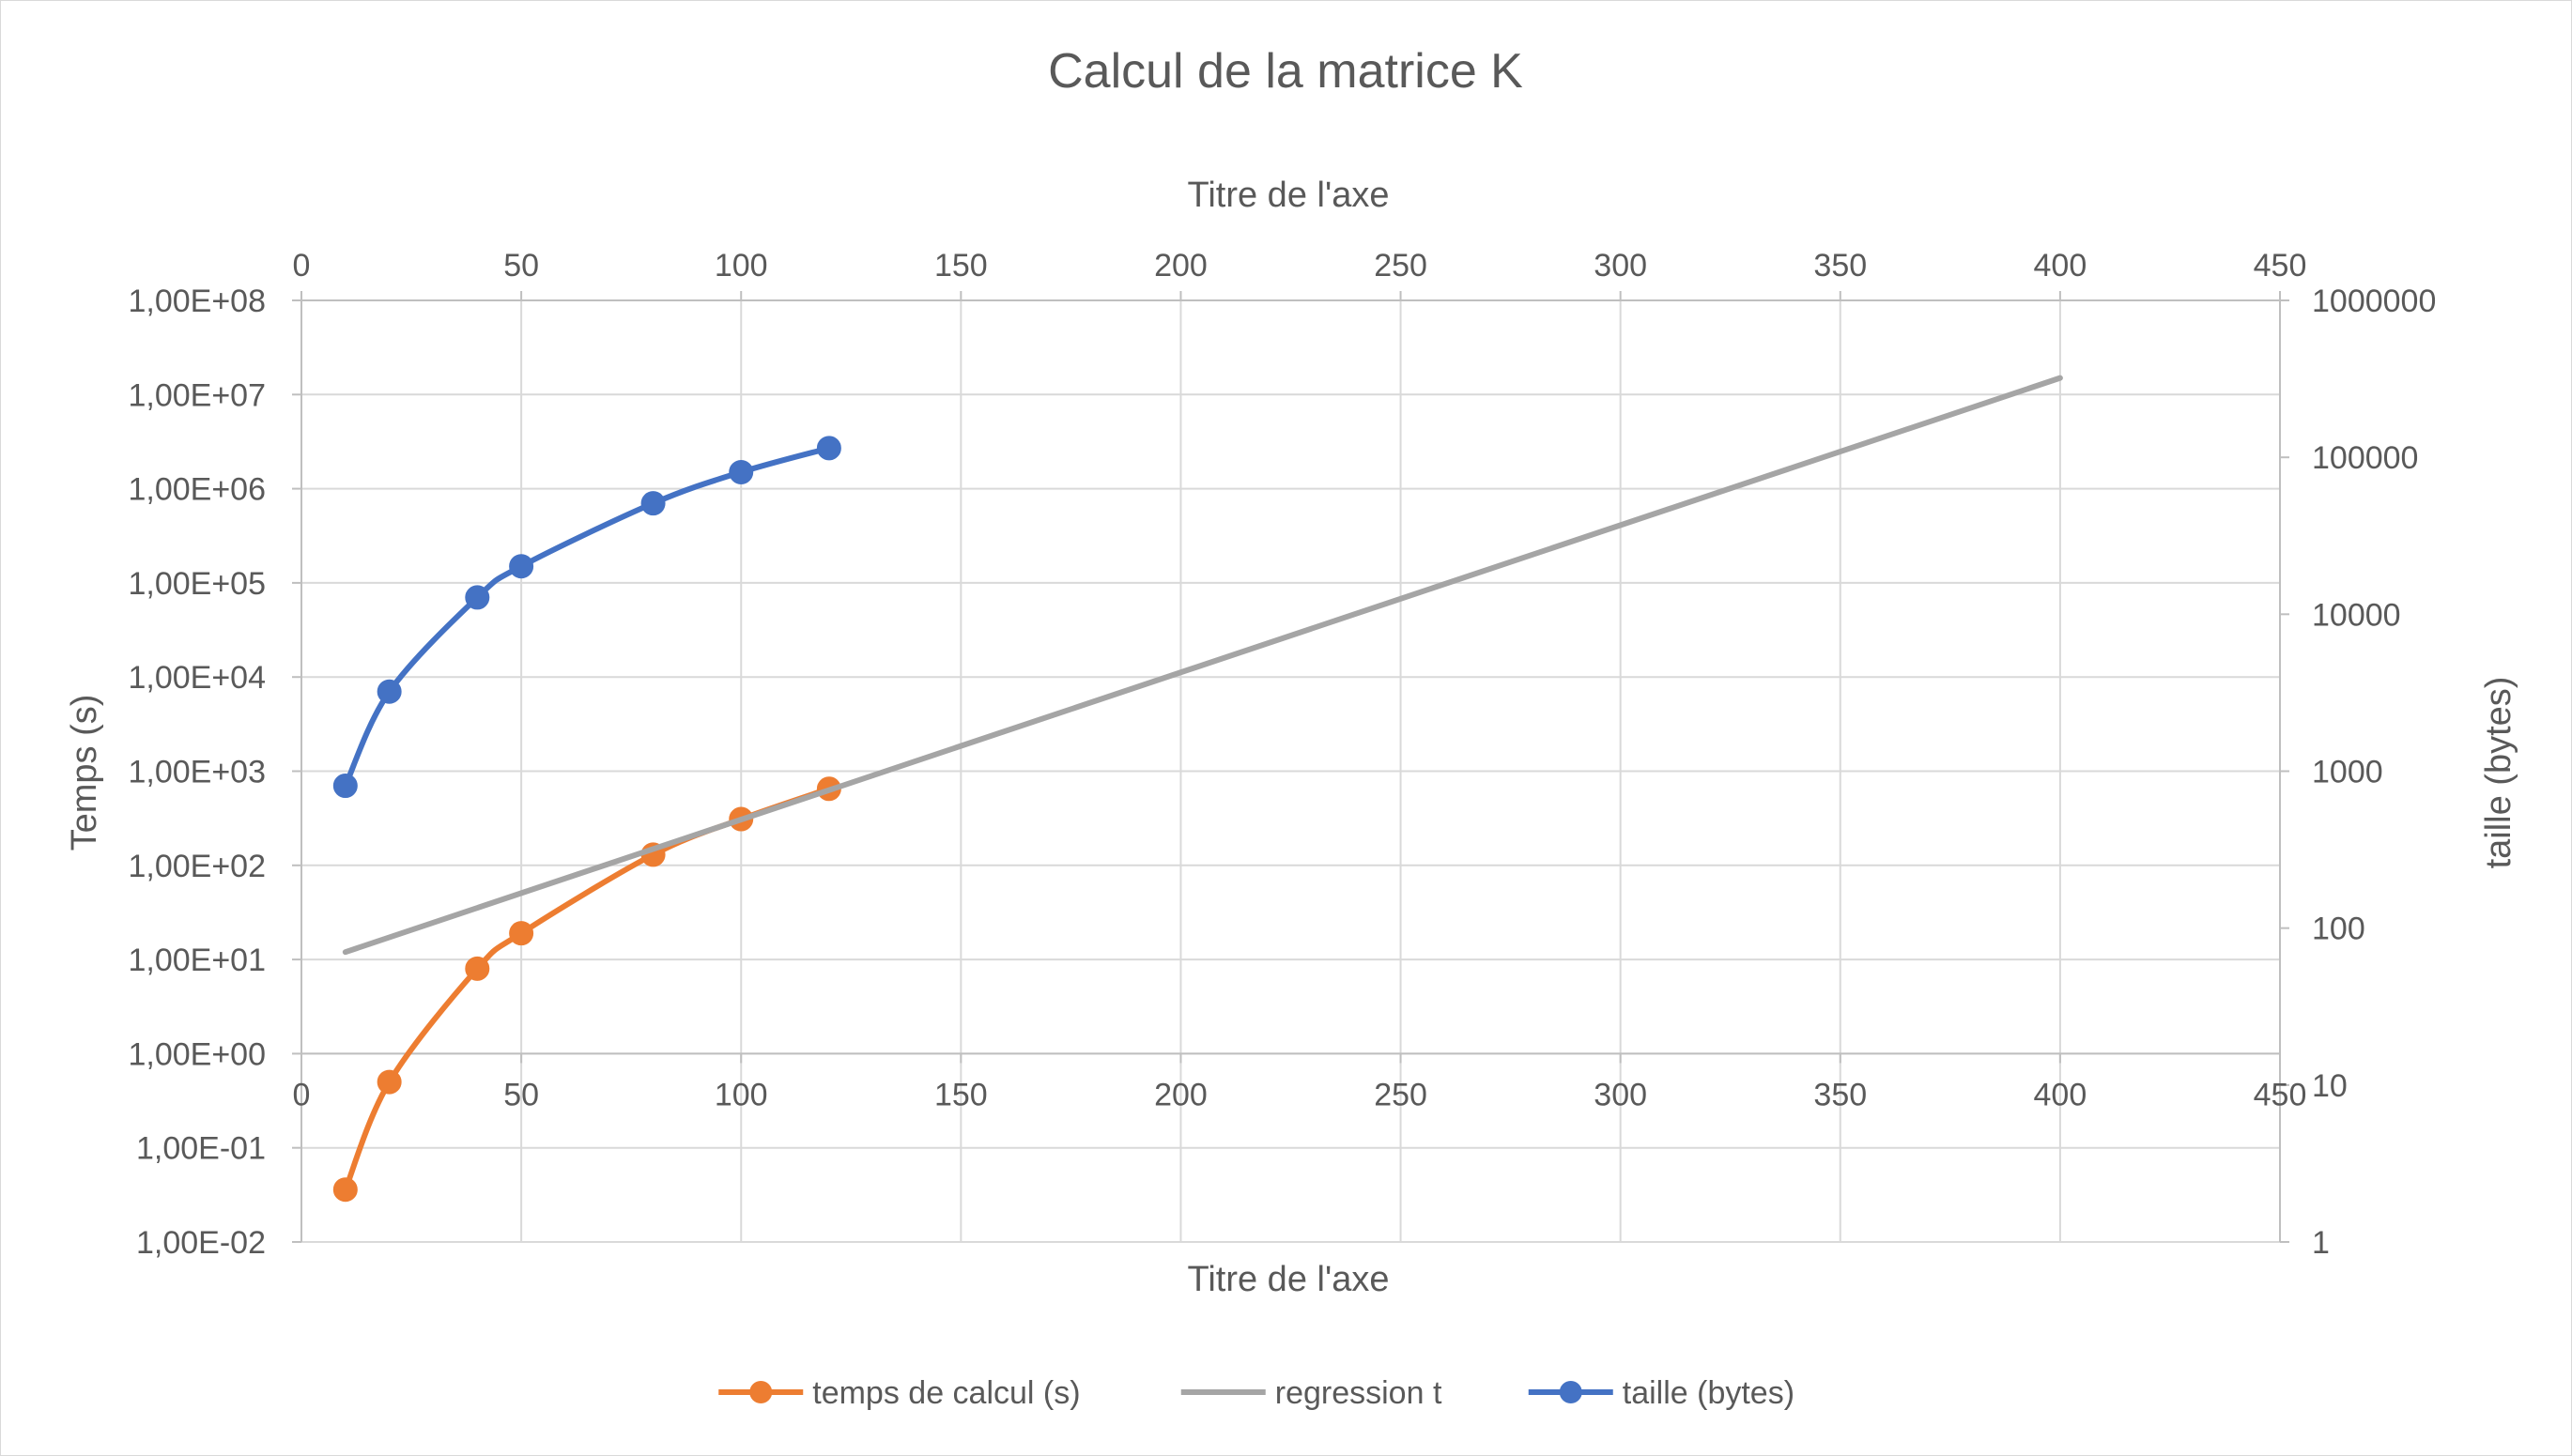 The width and height of the screenshot is (2572, 1456). I want to click on x-top-tick-label: 450, so click(2280, 266).